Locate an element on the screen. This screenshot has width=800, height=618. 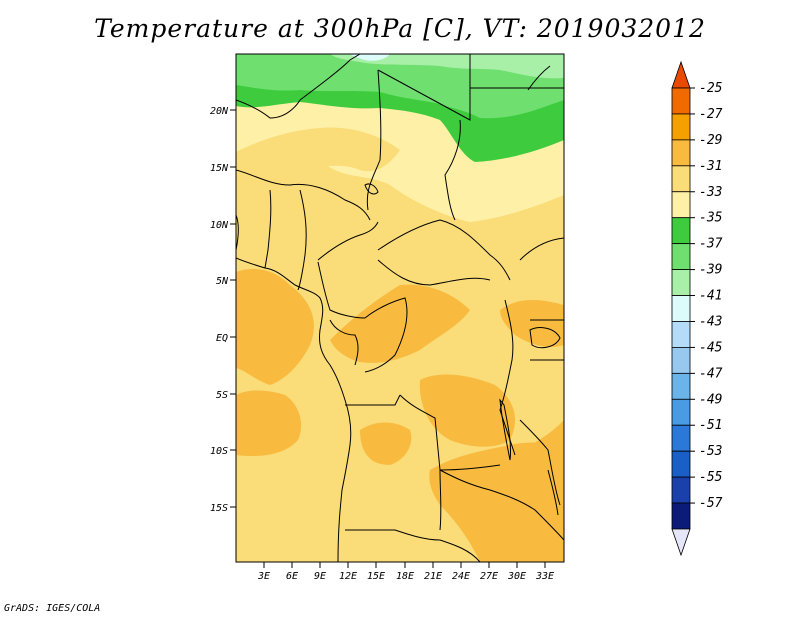
colorbar-label: -53 is located at coordinates (710, 451).